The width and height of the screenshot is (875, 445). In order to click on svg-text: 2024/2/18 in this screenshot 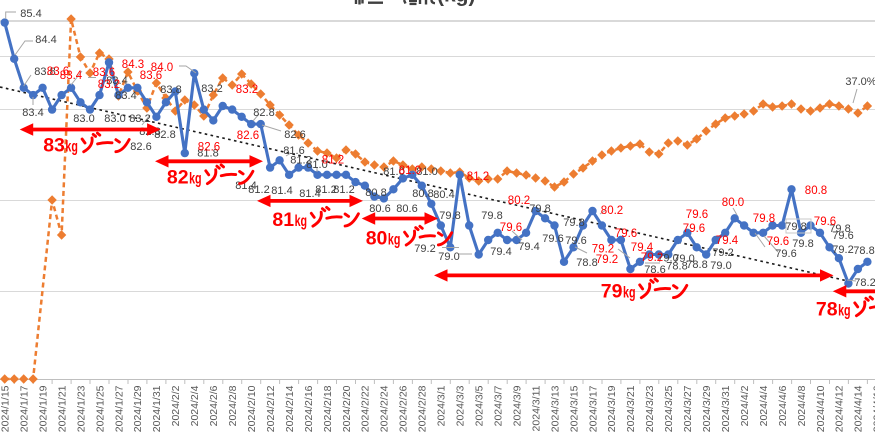, I will do `click(328, 408)`.